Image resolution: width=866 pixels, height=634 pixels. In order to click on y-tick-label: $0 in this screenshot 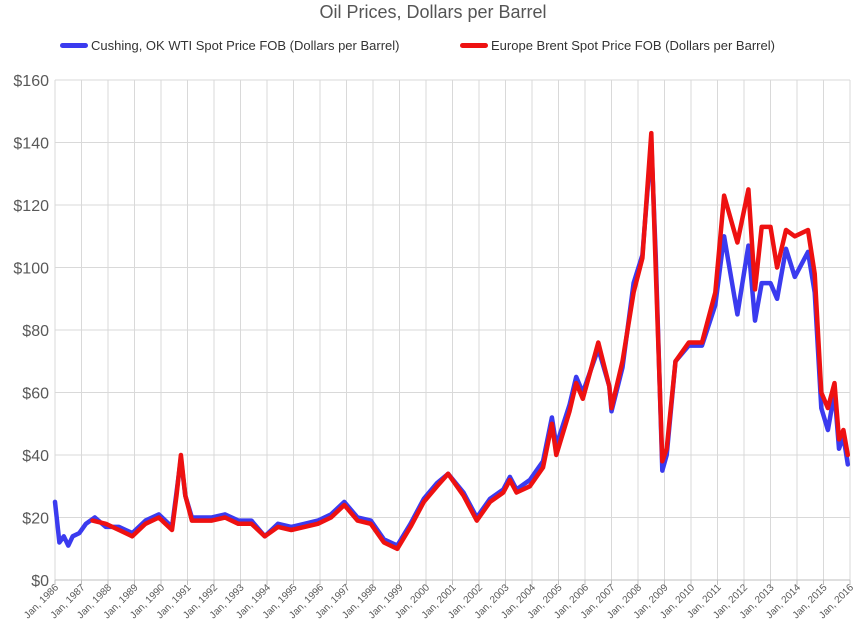, I will do `click(40, 581)`.